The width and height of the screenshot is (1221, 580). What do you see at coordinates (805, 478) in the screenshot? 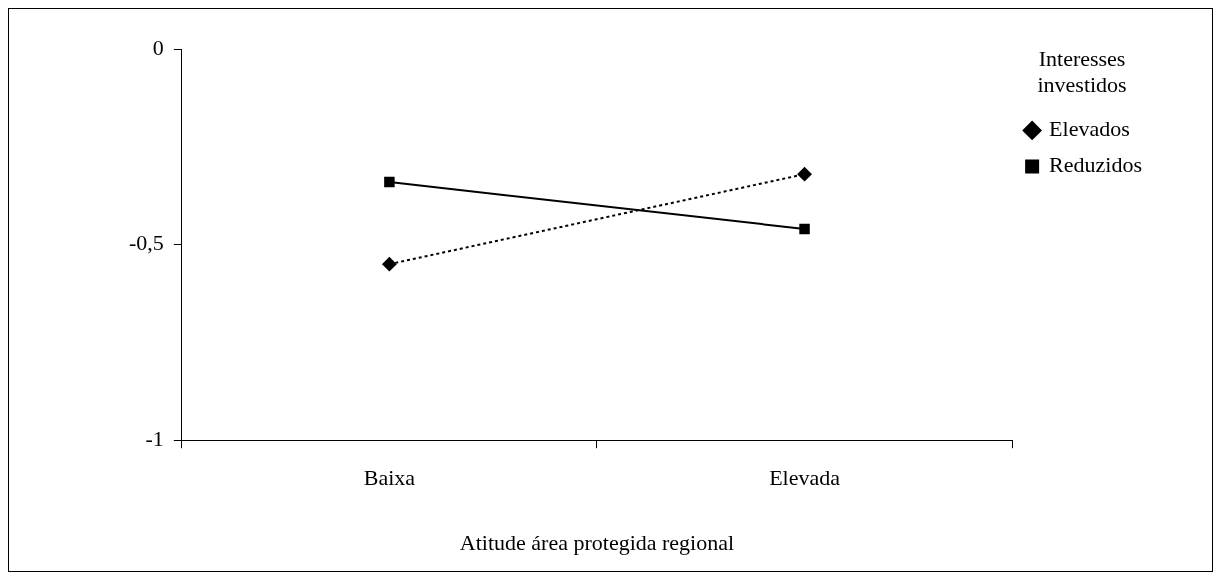
I see `x-tick-label: Elevada` at bounding box center [805, 478].